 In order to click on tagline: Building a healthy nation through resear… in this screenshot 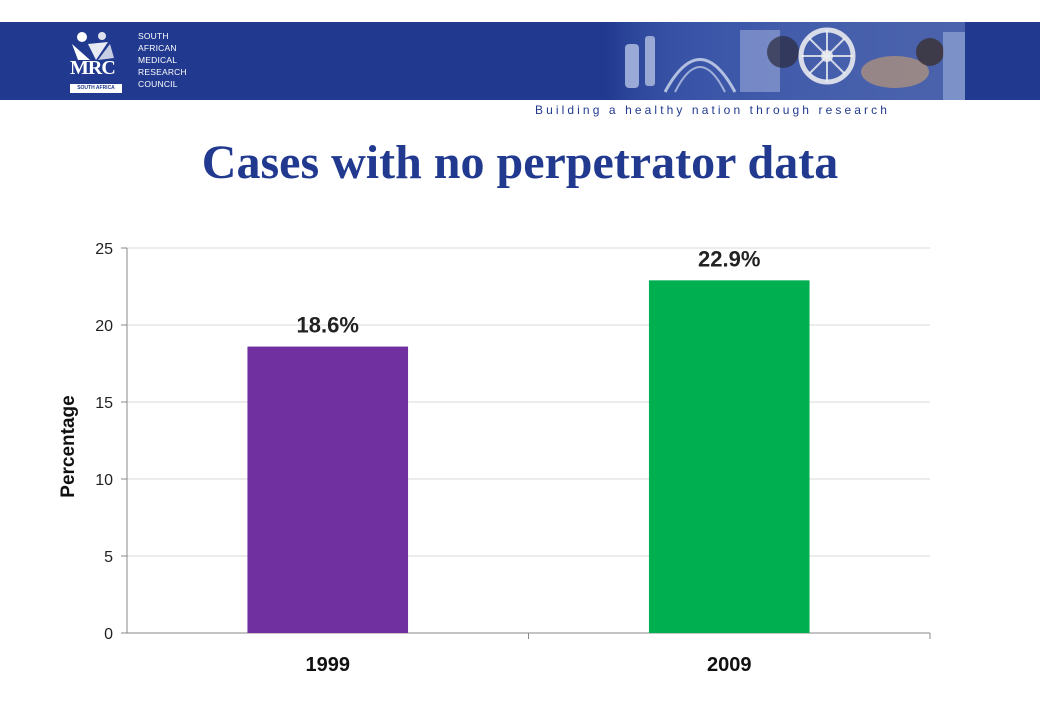, I will do `click(712, 110)`.